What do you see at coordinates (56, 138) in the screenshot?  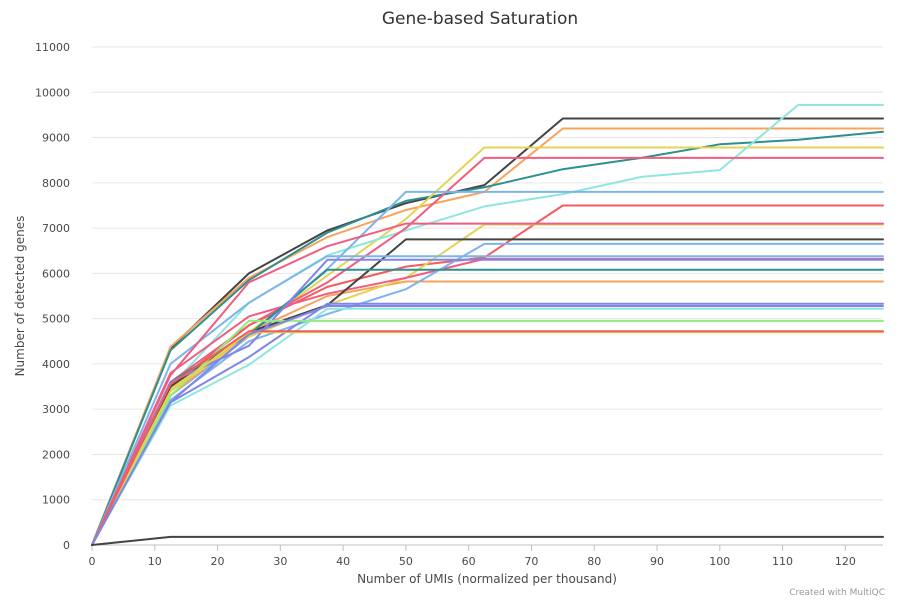 I see `y-tick-label: 9000` at bounding box center [56, 138].